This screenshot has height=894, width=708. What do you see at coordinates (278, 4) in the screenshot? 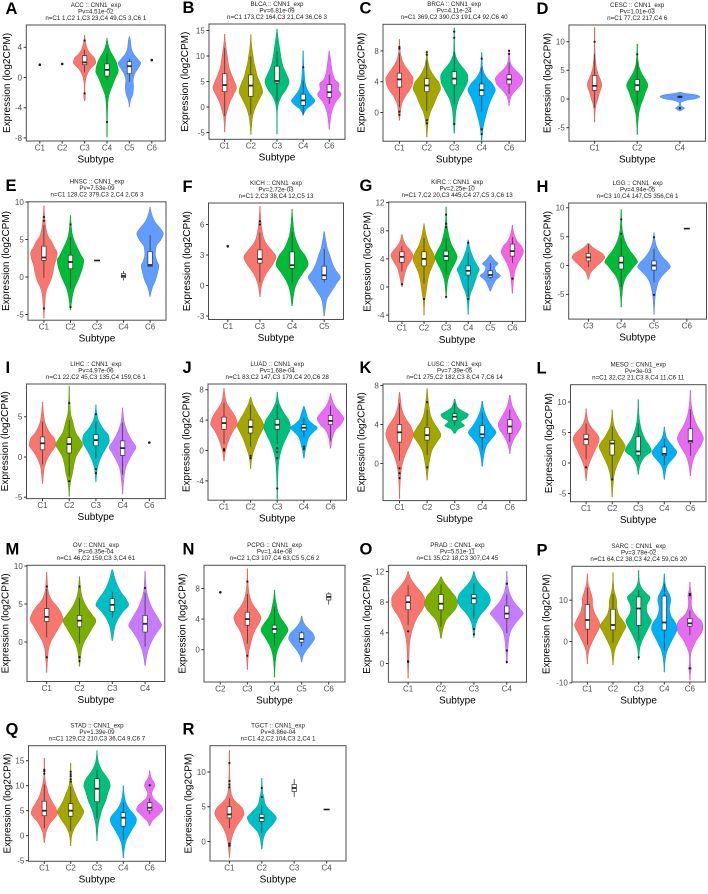
I see `svg-text: BLCA :: CNN1_exp` at bounding box center [278, 4].